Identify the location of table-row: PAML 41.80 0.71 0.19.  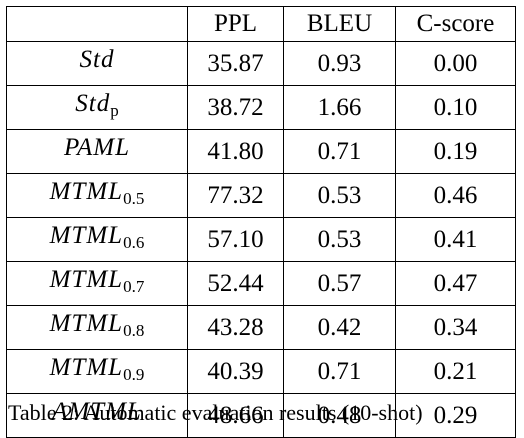
(261, 151).